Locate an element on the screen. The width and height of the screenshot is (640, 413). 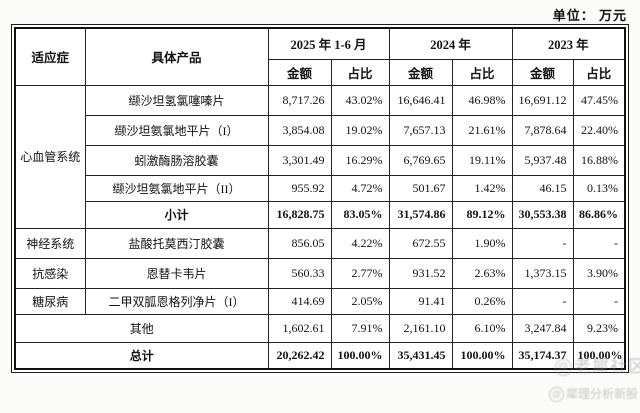
header-period-2025h1: 2025 年 1-6 月 is located at coordinates (328, 43).